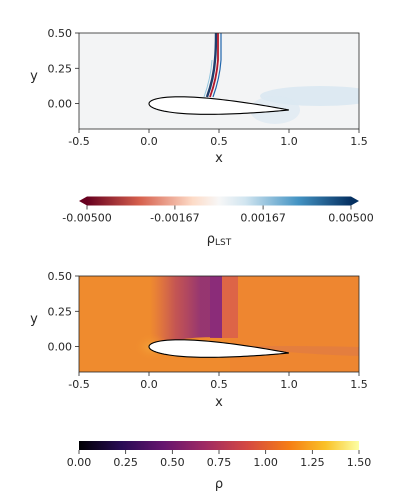 The image size is (404, 500). What do you see at coordinates (219, 141) in the screenshot?
I see `lst-x-tick-label: 0.5` at bounding box center [219, 141].